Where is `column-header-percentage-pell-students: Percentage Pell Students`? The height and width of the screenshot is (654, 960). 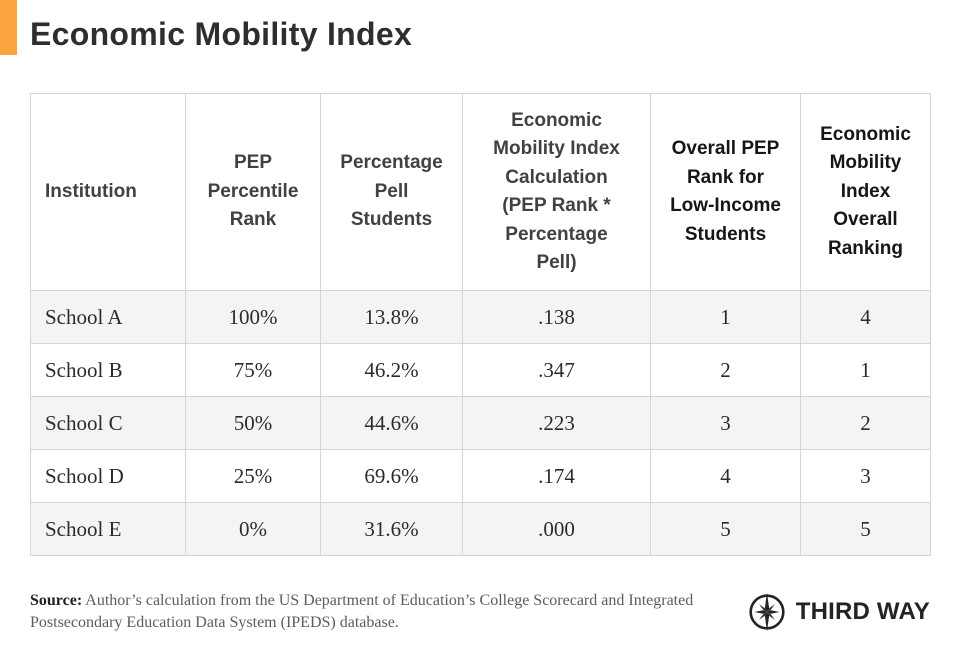
column-header-percentage-pell-students: Percentage Pell Students is located at coordinates (391, 192).